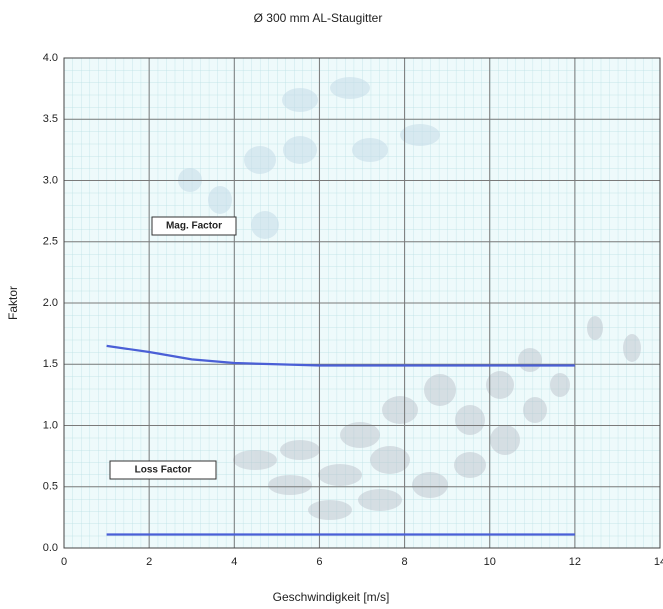 The width and height of the screenshot is (663, 609). Describe the element at coordinates (234, 562) in the screenshot. I see `x-tick-label: 4` at that location.